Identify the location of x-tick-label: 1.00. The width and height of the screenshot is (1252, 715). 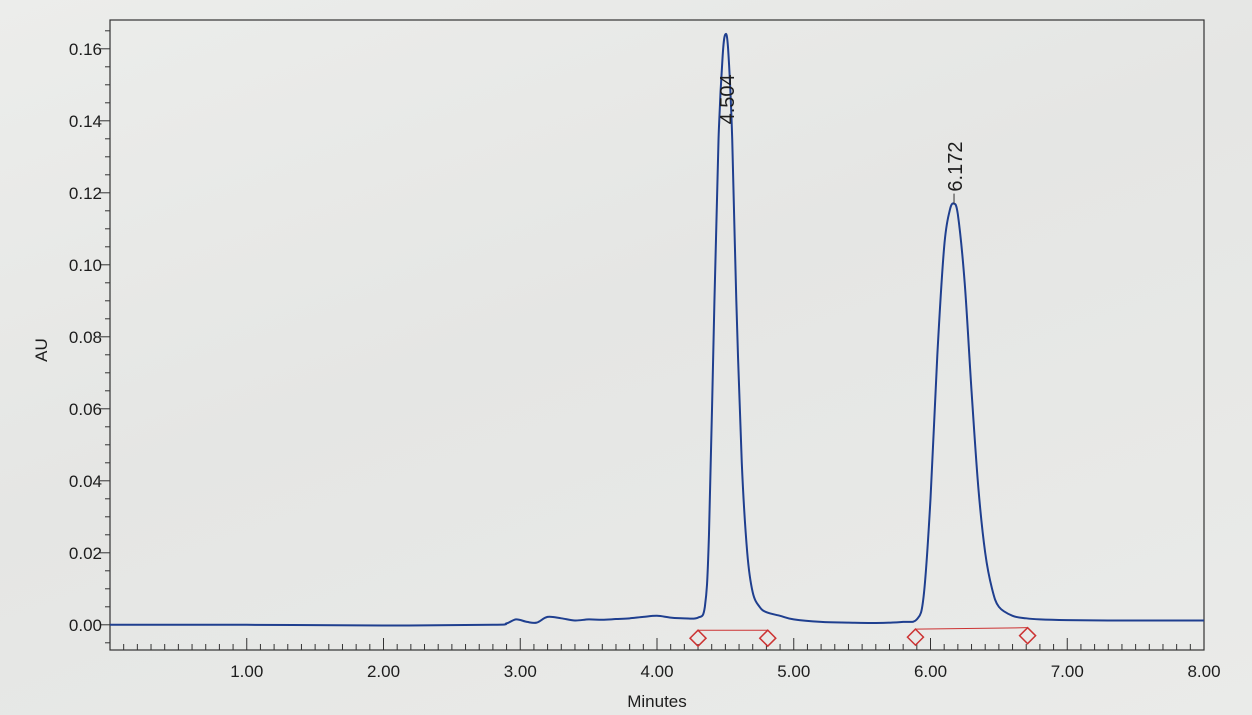
(246, 671).